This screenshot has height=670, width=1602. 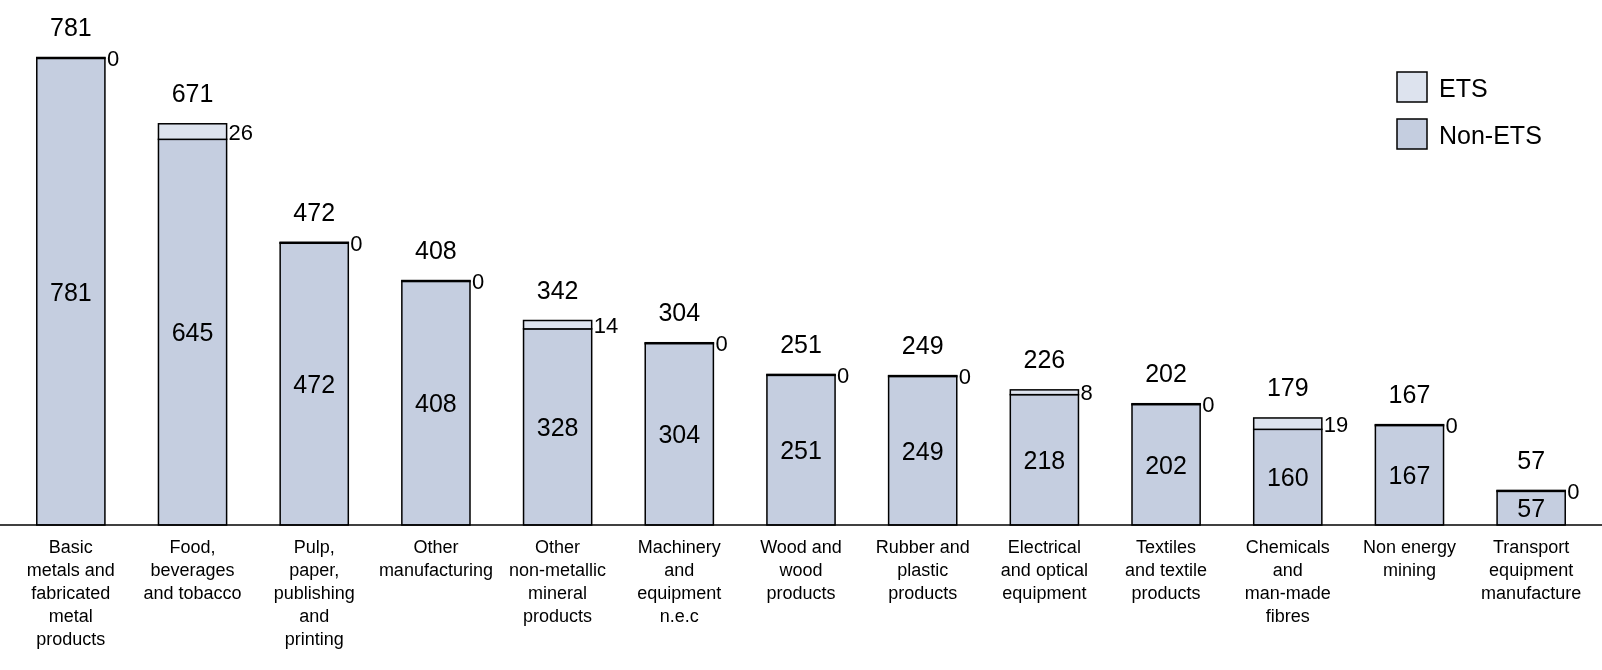 I want to click on data-label: 472, so click(x=314, y=383).